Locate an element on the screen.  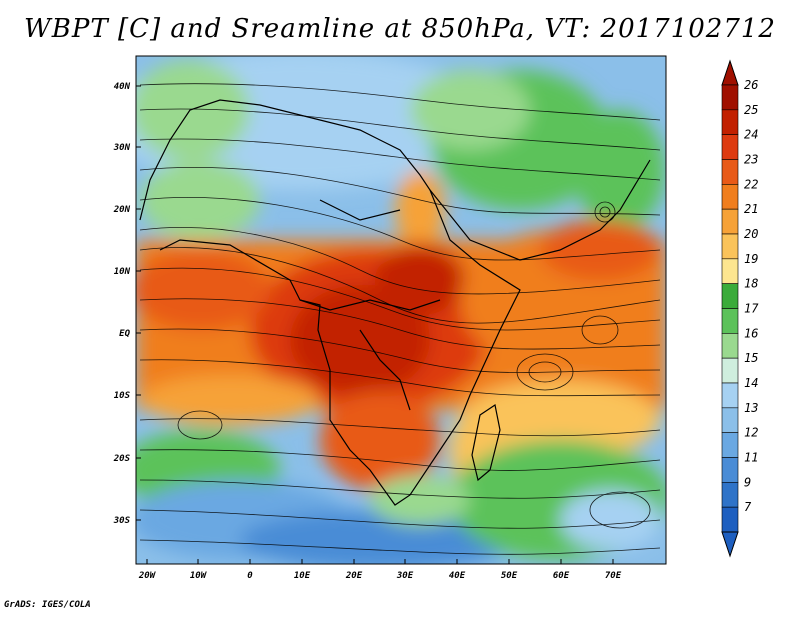
lon-label-10e: 10E is located at coordinates (302, 576).